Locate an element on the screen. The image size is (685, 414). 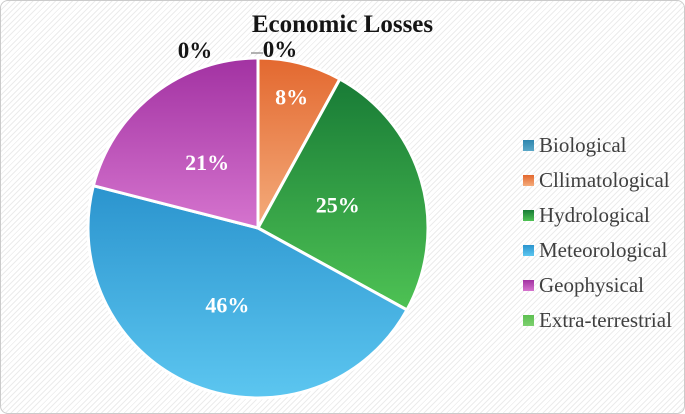
legend-item-hydrological: Hydrological is located at coordinates (597, 215).